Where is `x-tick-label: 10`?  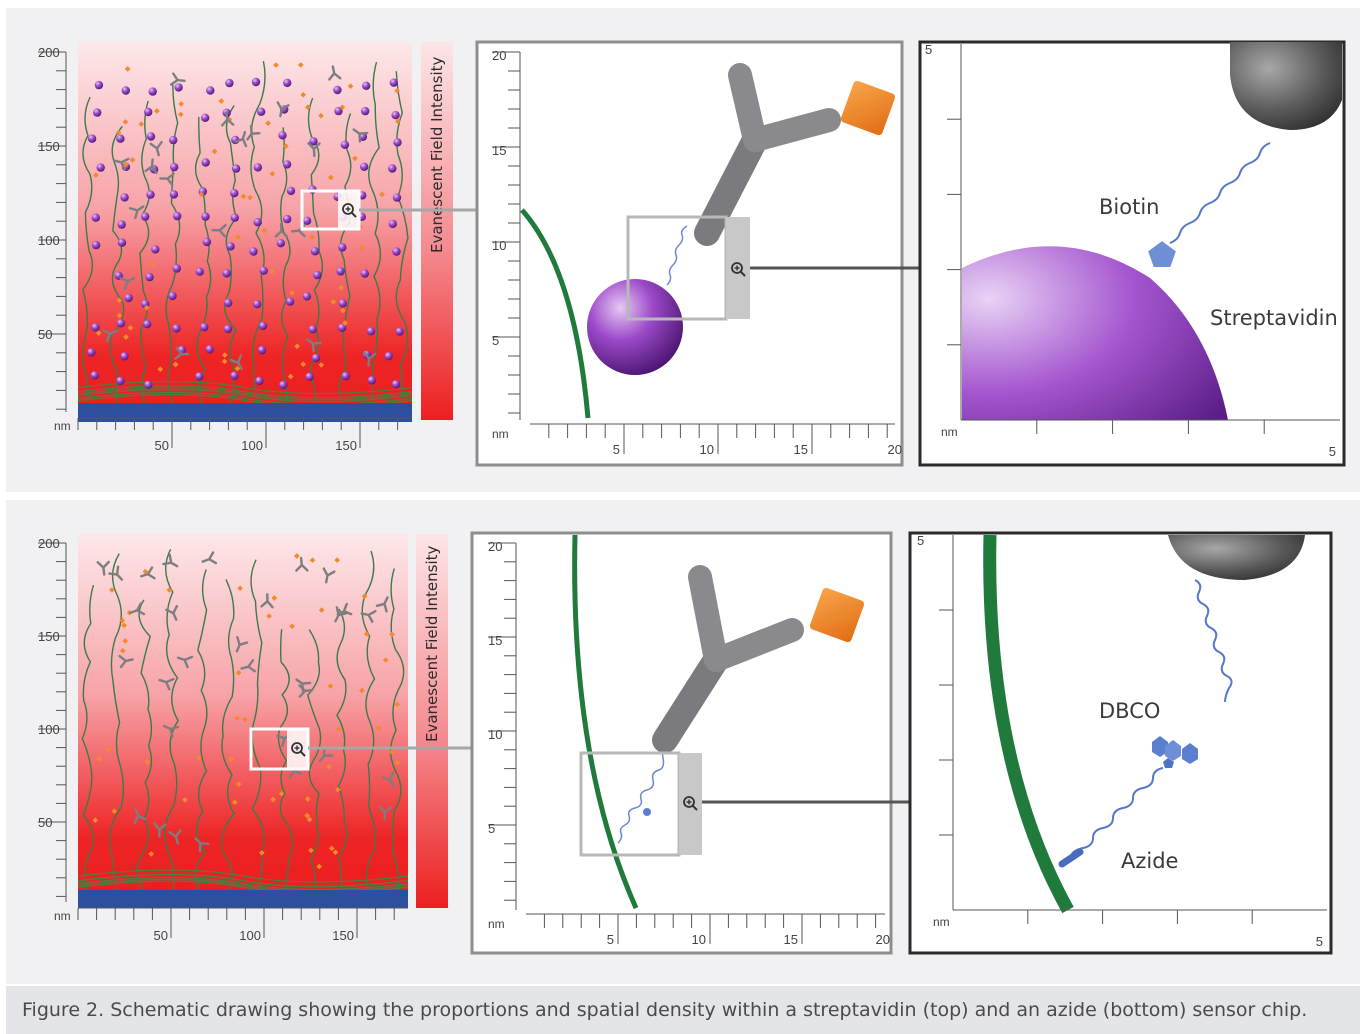
x-tick-label: 10 is located at coordinates (707, 449).